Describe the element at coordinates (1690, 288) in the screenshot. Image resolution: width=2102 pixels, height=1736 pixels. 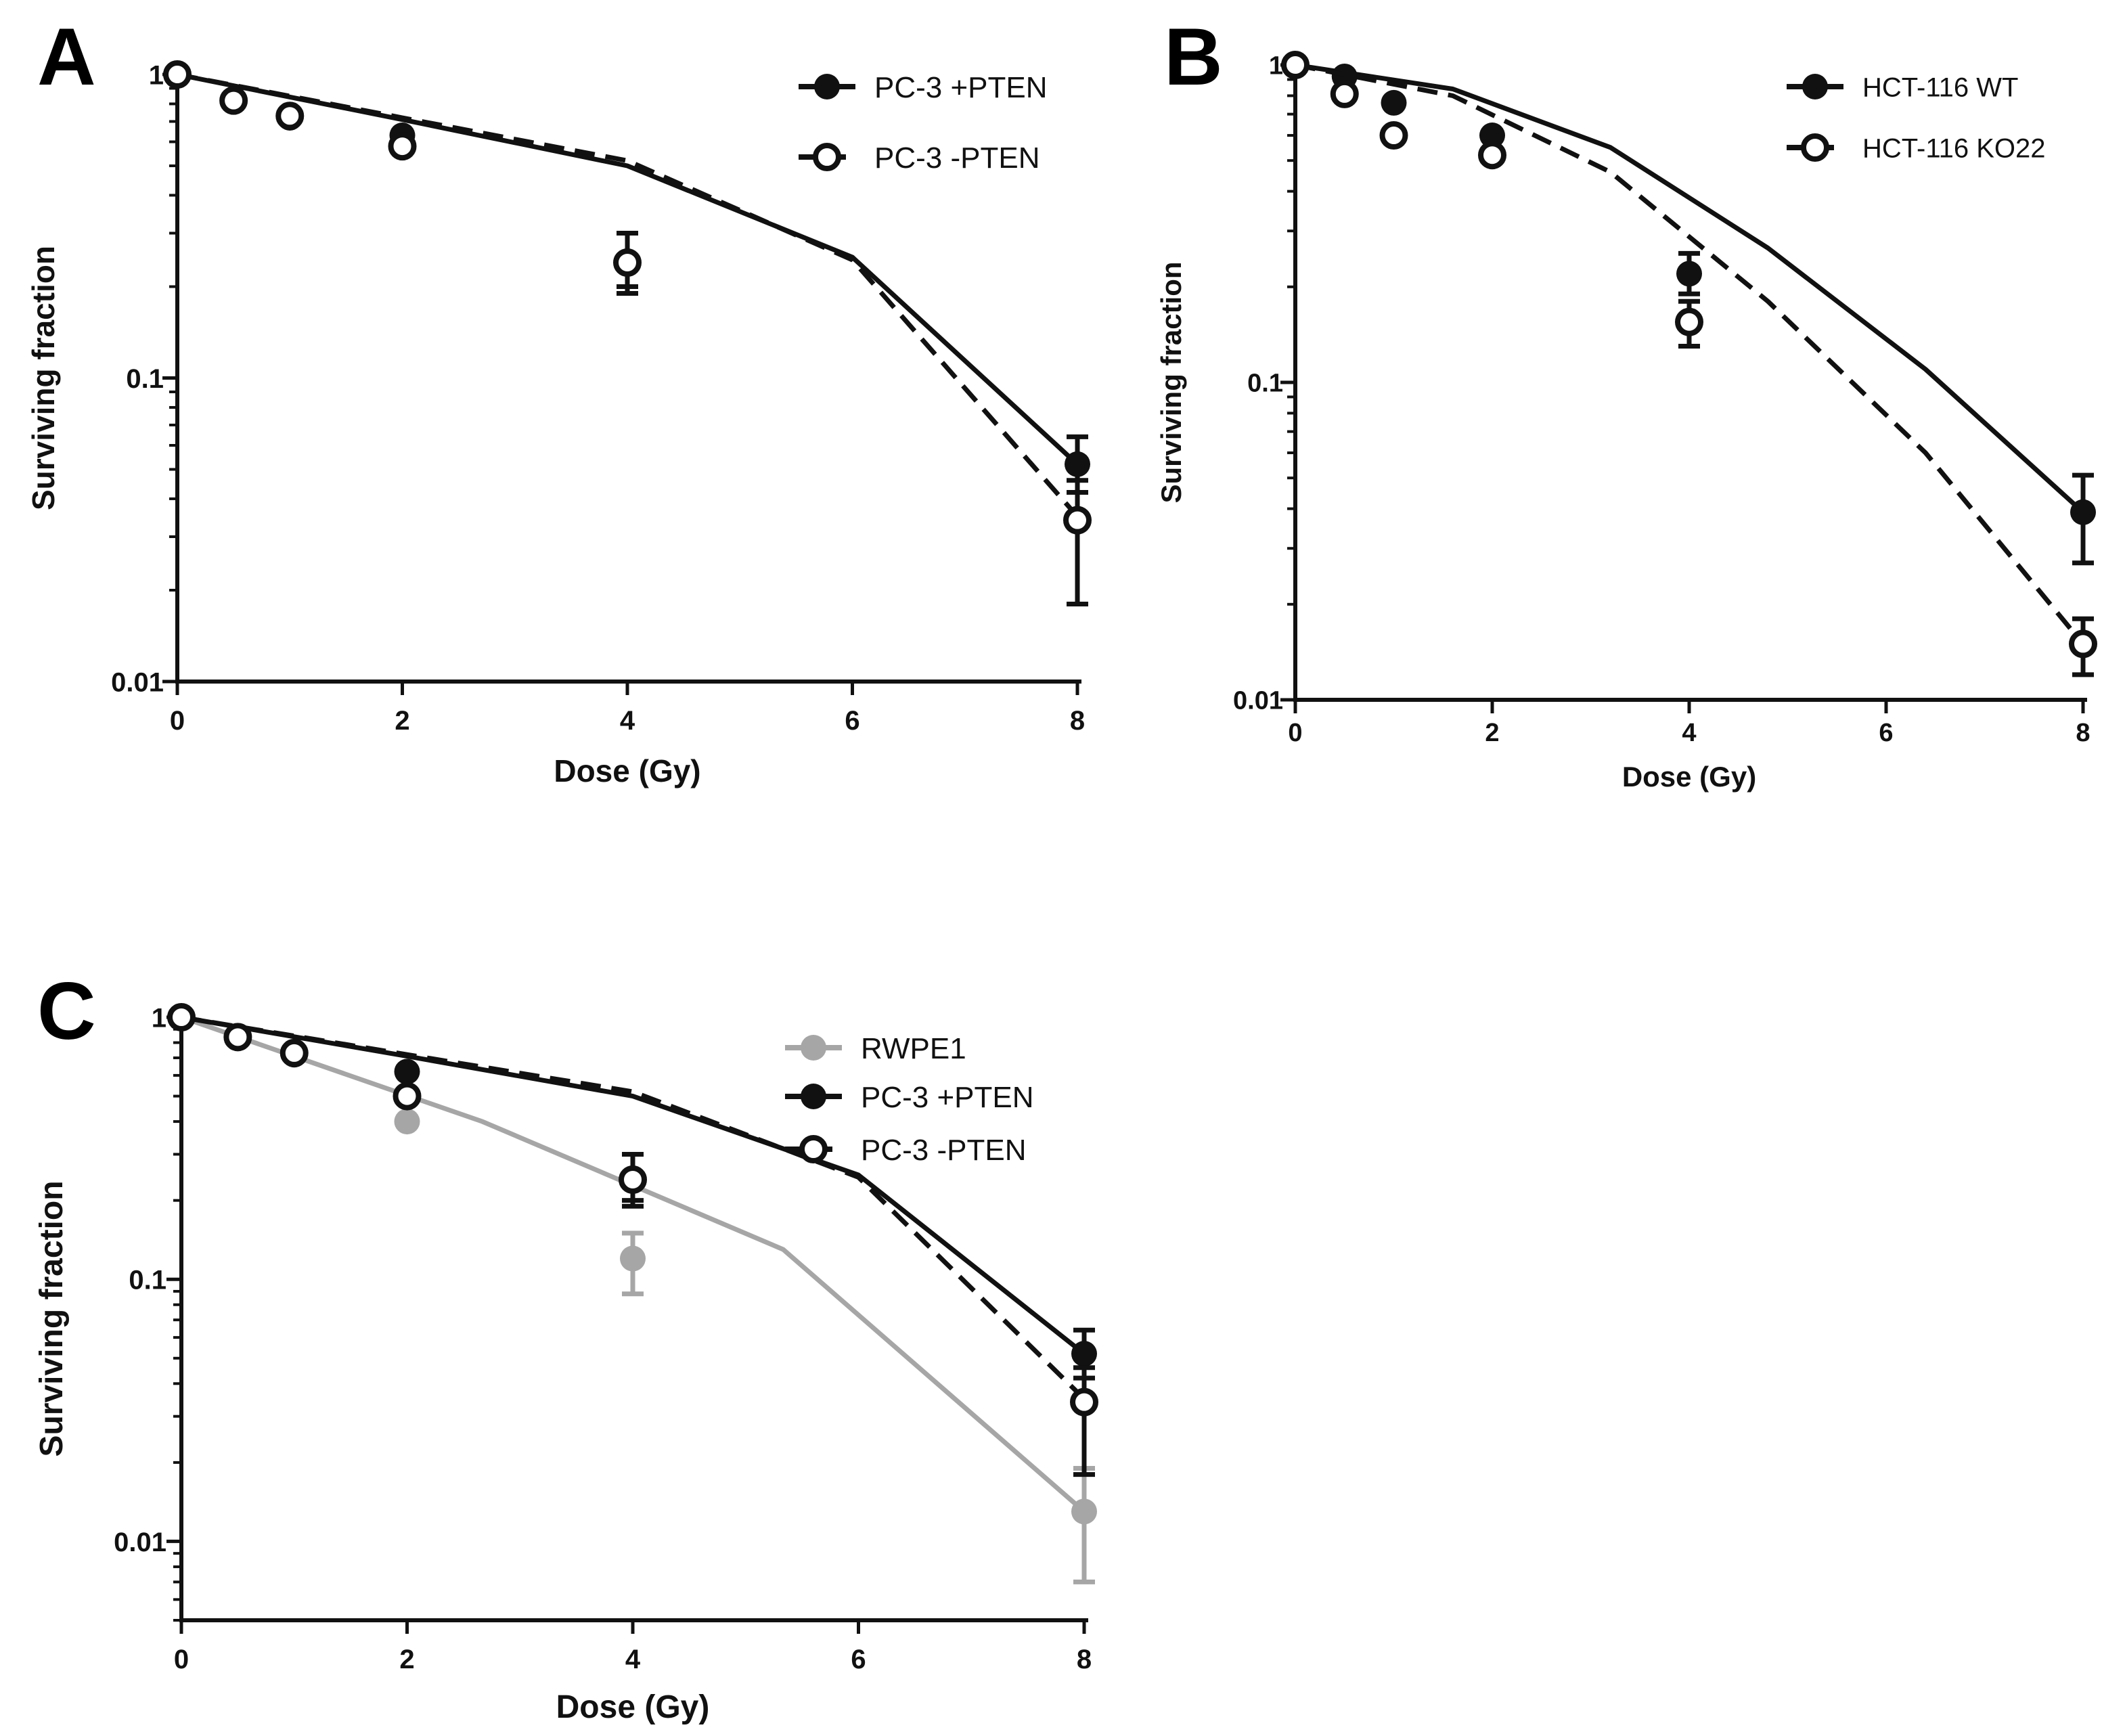
I see `panel-b-series-1-fit-line` at that location.